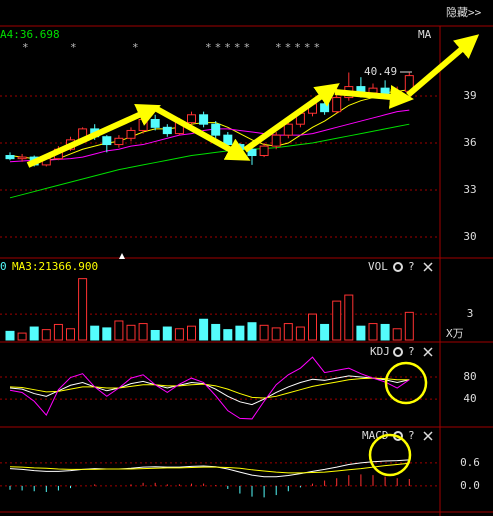  Describe the element at coordinates (3, 266) in the screenshot. I see `vol-left-label: 0` at that location.